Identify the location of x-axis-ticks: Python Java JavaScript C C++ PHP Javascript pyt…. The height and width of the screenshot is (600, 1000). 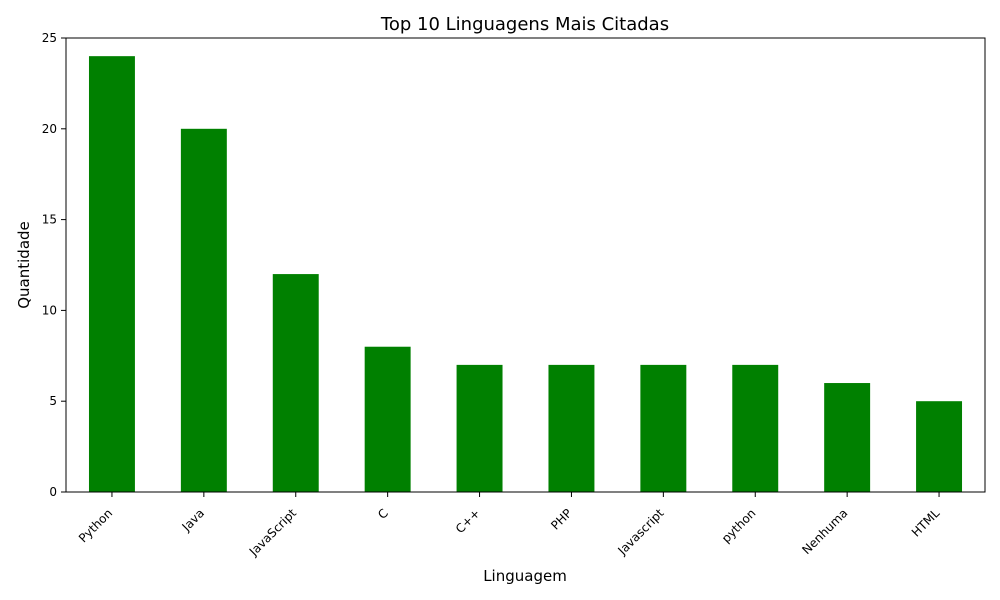
(509, 525).